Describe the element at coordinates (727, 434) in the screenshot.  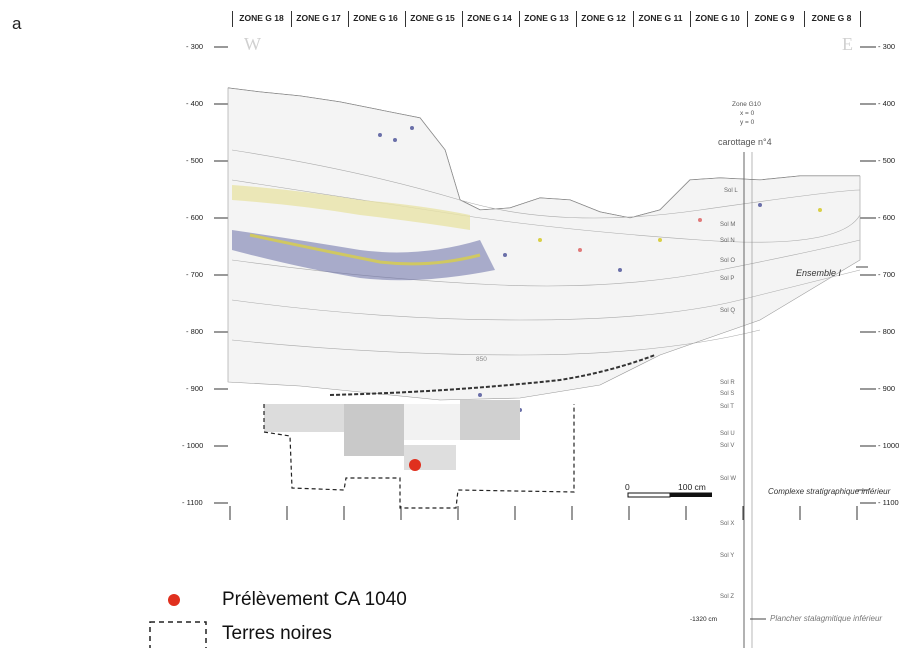
I see `sol-label: Sol U` at that location.